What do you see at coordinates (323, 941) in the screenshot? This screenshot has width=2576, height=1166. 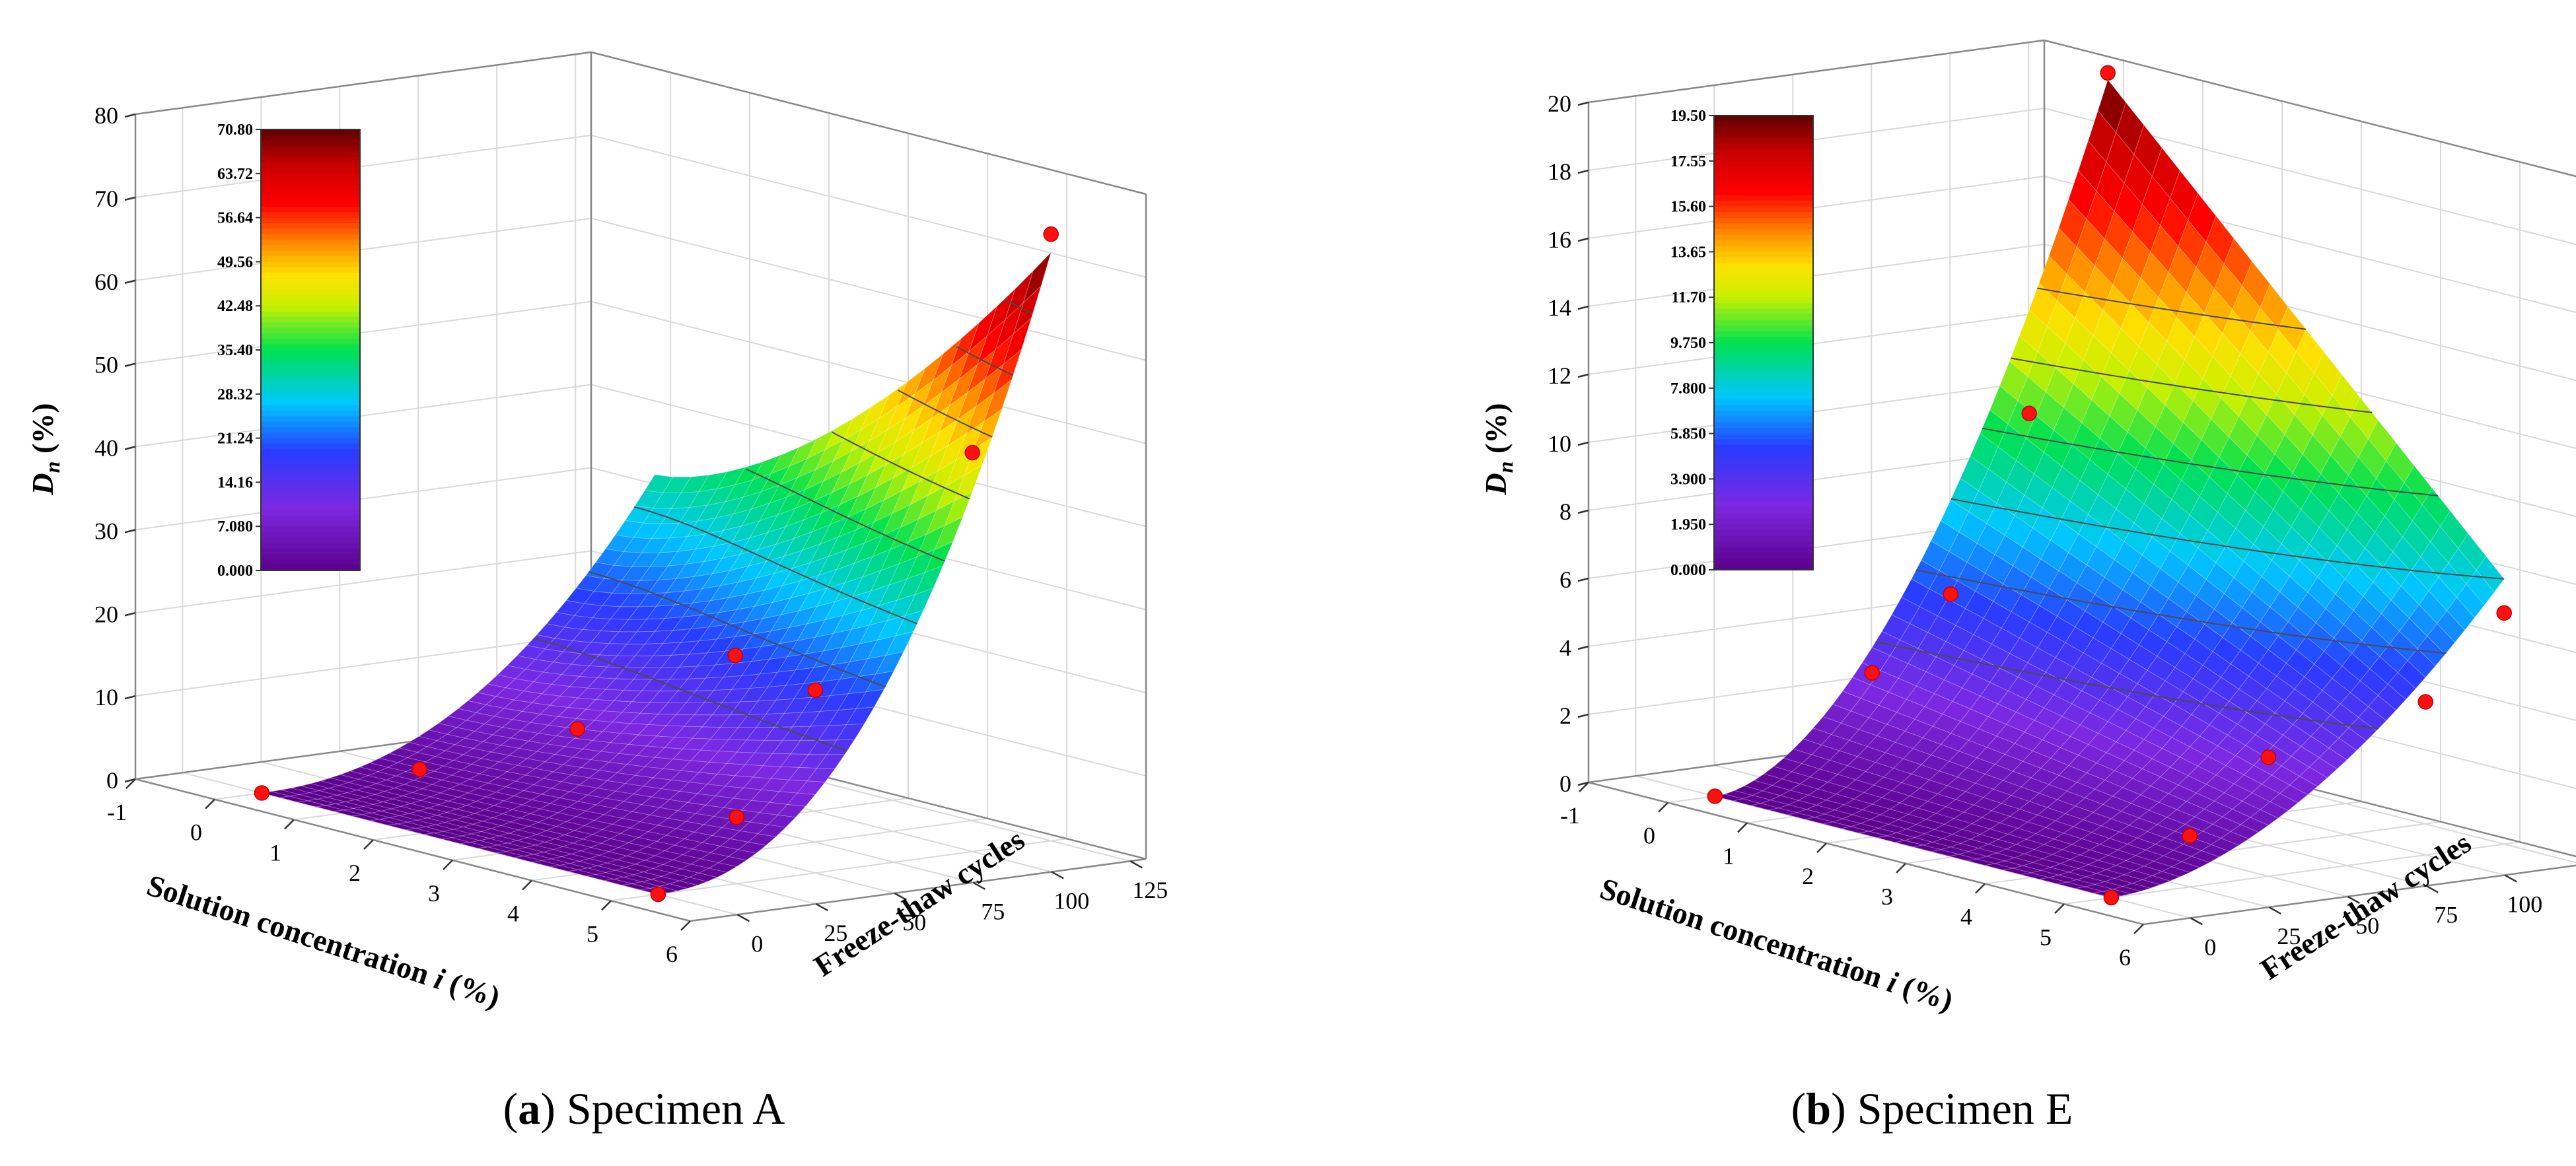 I see `x-axis-title-a: Solution concentration i (%)` at bounding box center [323, 941].